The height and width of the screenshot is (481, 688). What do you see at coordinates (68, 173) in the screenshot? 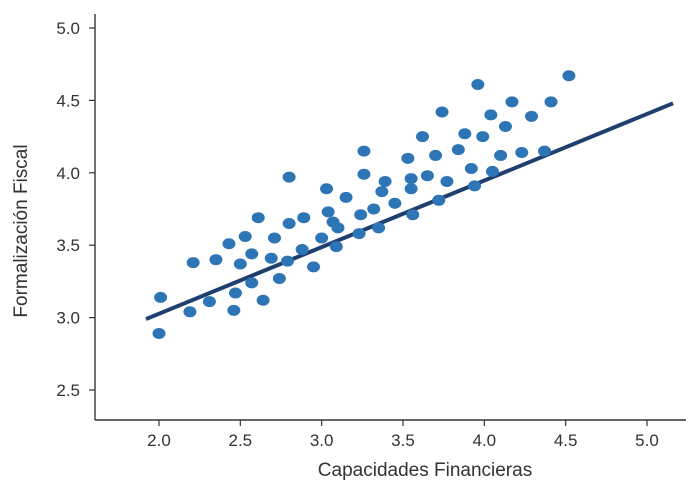
I see `y-tick-label: 4.0` at bounding box center [68, 173].